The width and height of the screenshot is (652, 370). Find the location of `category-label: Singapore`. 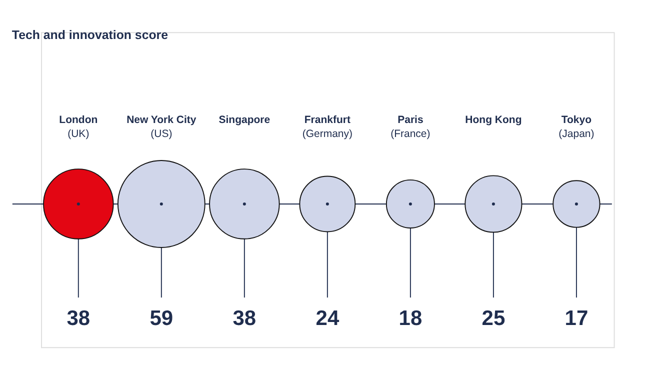

category-label: Singapore is located at coordinates (244, 120).